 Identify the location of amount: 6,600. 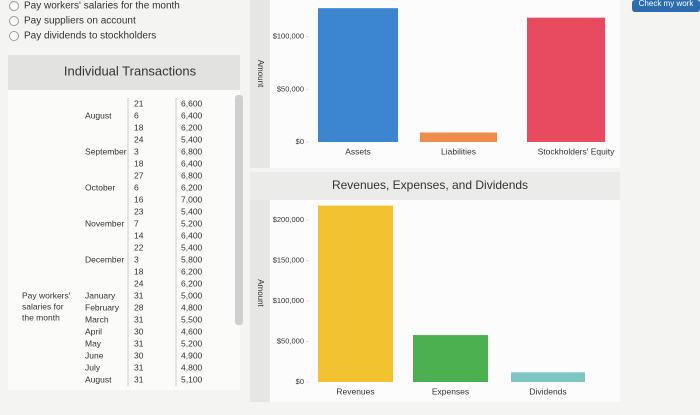
(192, 103).